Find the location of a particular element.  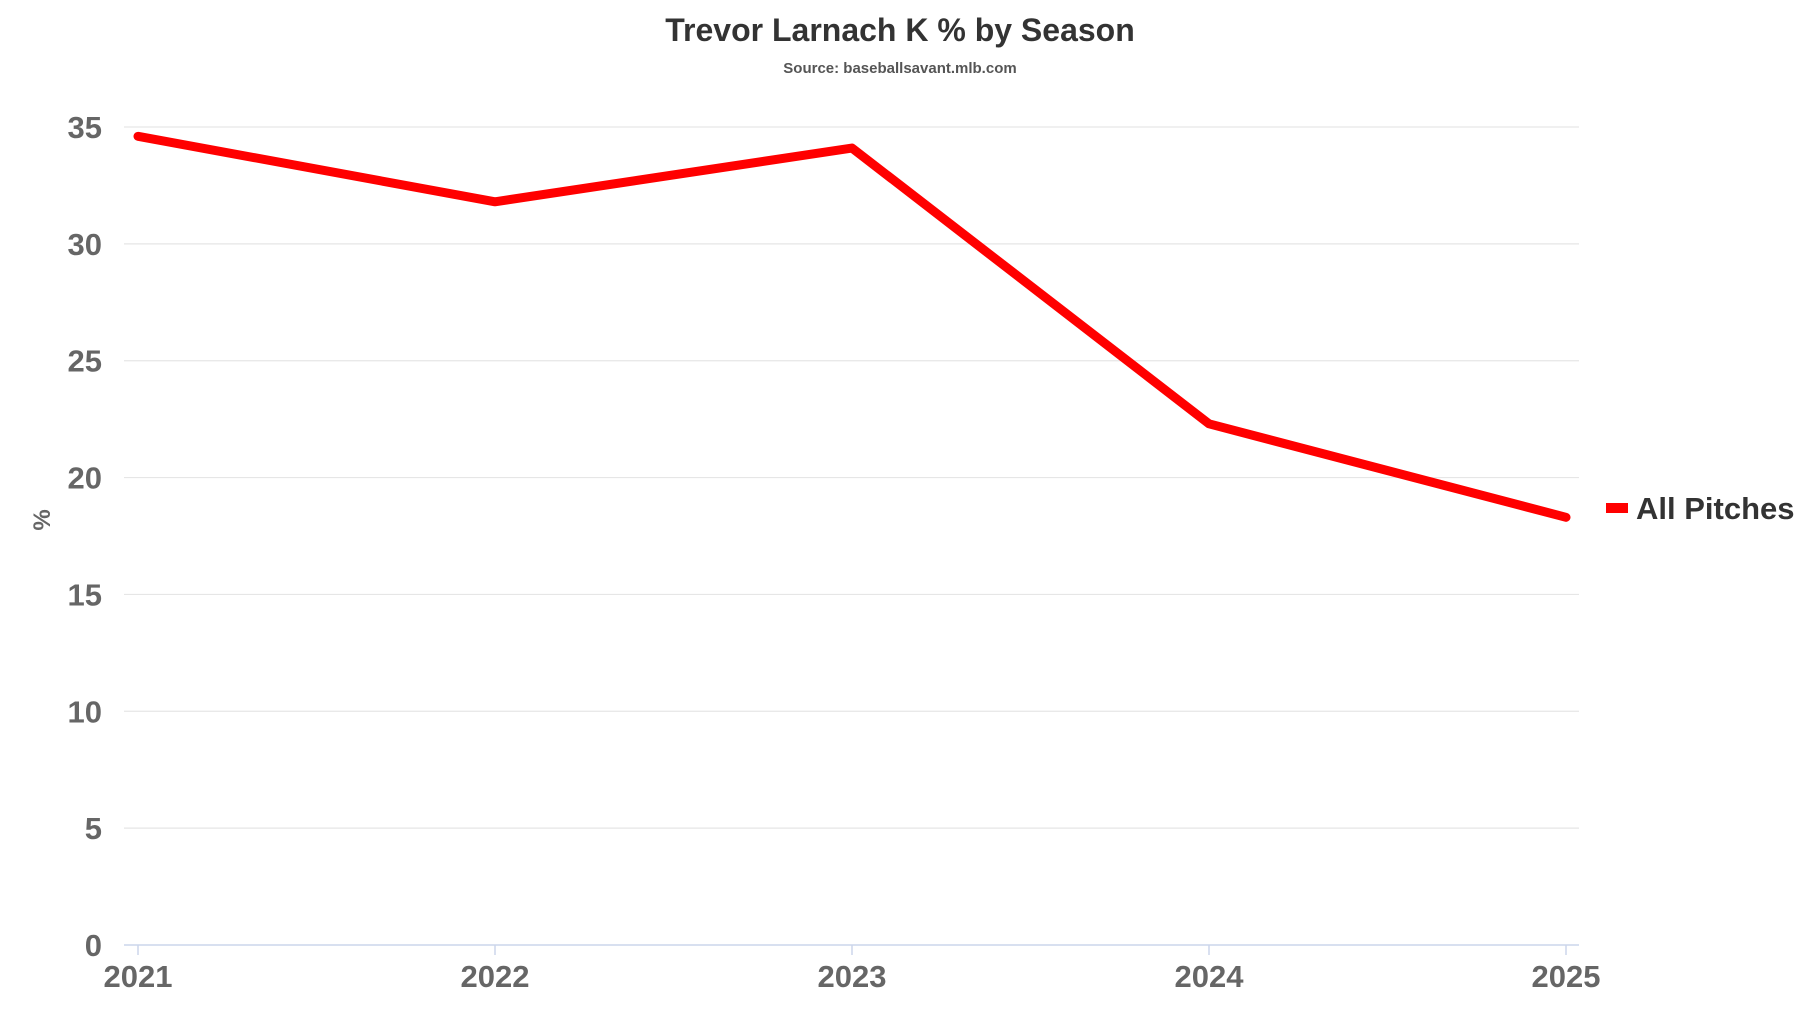

y-tick-label: 30 is located at coordinates (85, 244).